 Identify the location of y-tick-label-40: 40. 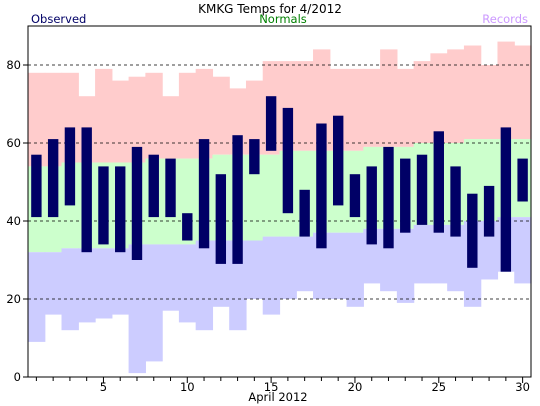
(13, 221).